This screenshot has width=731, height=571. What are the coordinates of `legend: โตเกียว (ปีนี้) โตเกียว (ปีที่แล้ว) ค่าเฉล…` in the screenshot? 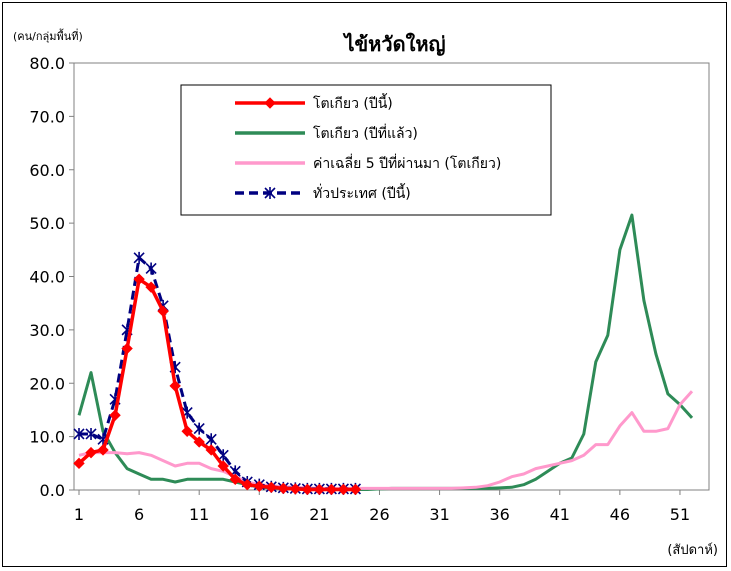 It's located at (366, 150).